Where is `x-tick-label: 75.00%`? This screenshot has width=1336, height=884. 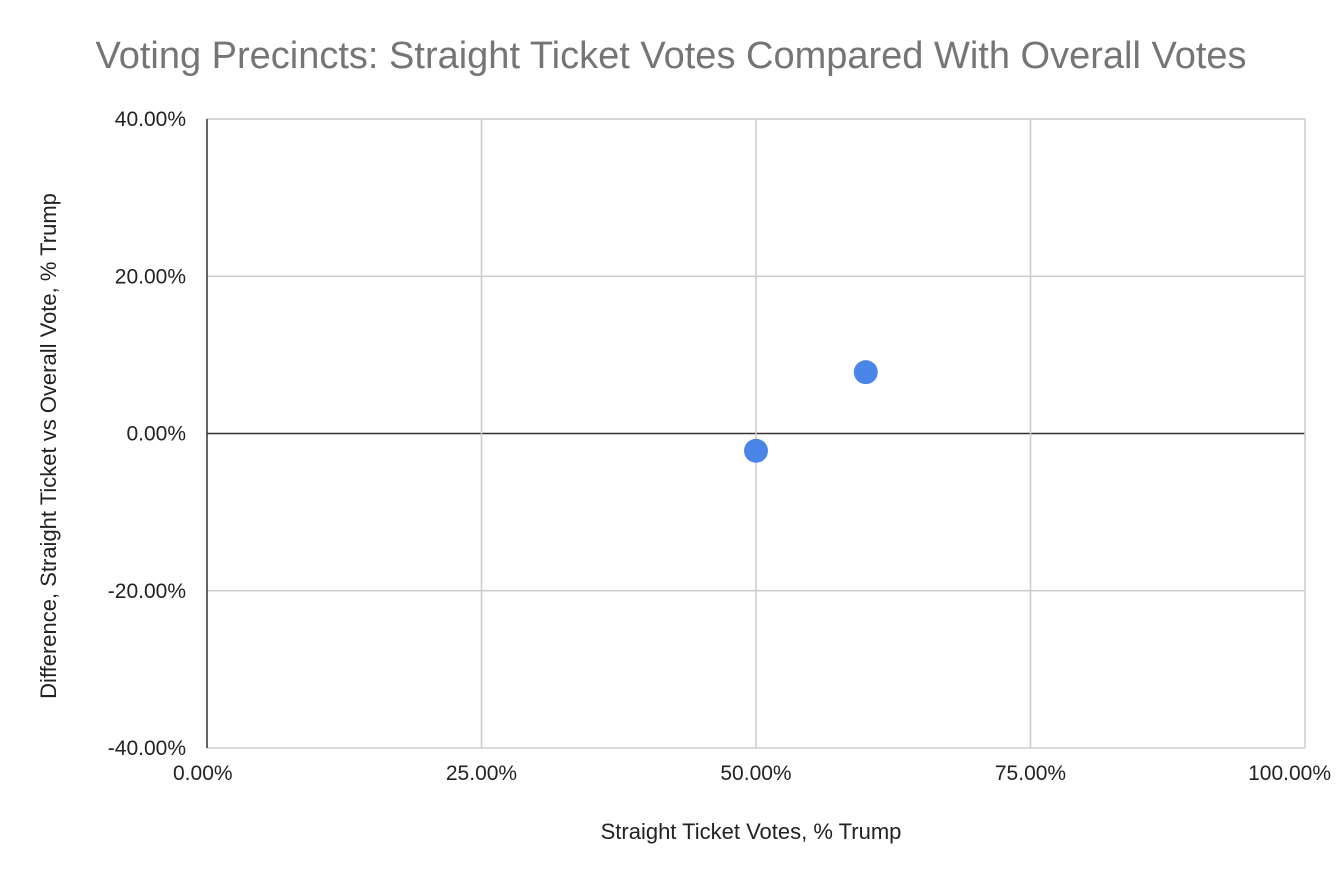 x-tick-label: 75.00% is located at coordinates (1030, 773).